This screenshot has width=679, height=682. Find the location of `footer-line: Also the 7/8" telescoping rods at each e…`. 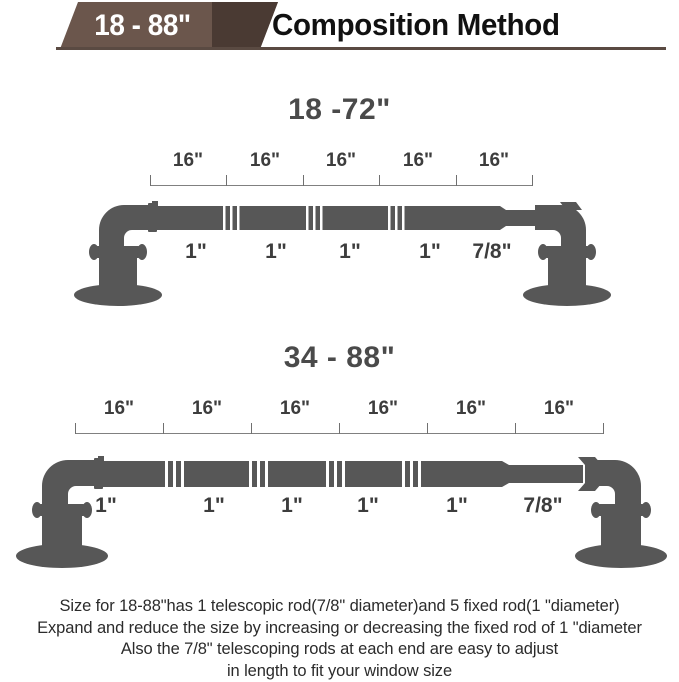

footer-line: Also the 7/8" telescoping rods at each e… is located at coordinates (339, 650).